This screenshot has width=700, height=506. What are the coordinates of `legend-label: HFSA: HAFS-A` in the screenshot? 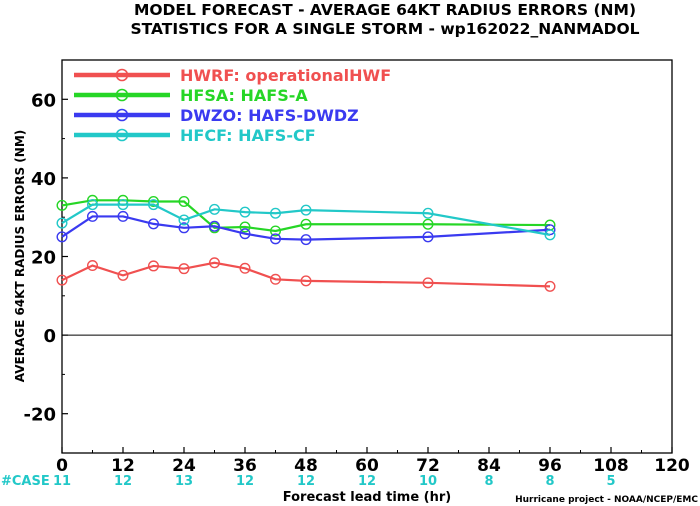 It's located at (244, 95).